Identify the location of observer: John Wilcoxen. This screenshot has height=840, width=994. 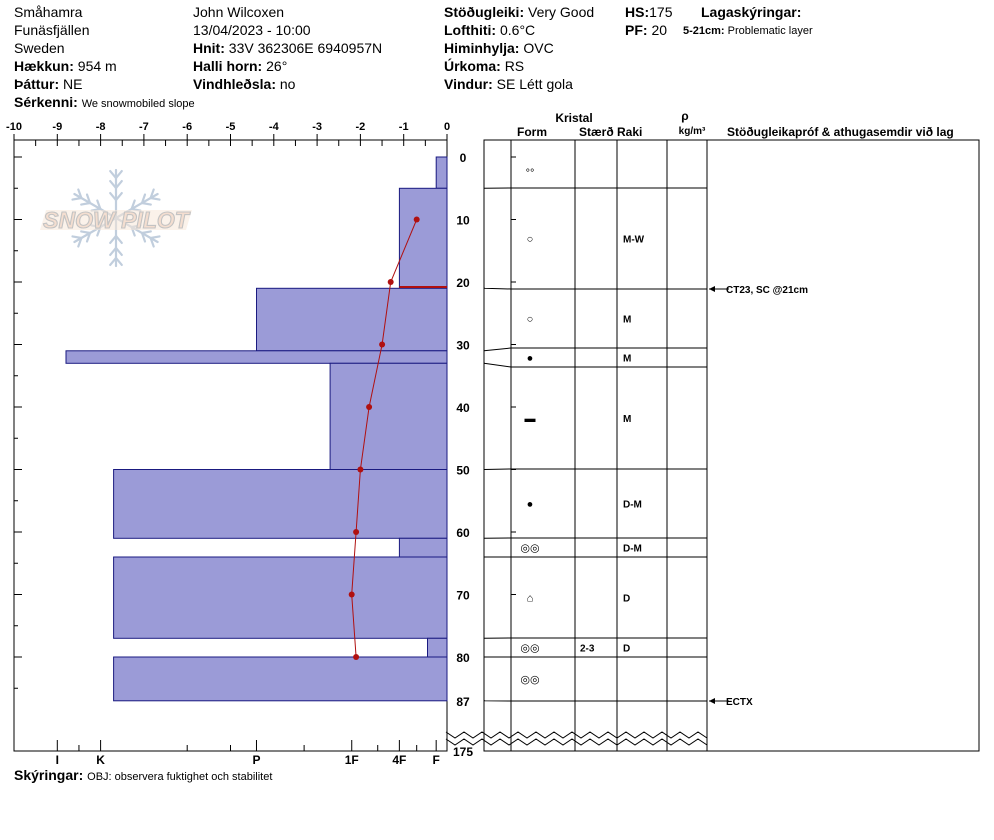
(239, 12).